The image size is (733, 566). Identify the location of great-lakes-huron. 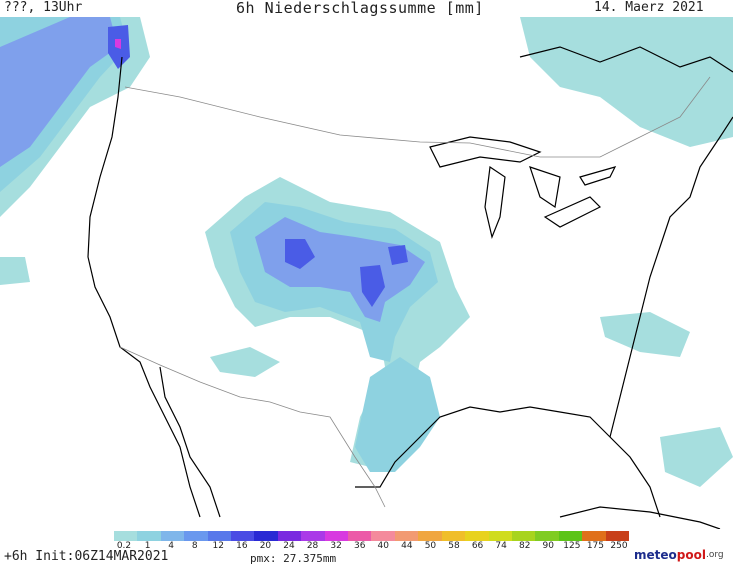
(545, 187).